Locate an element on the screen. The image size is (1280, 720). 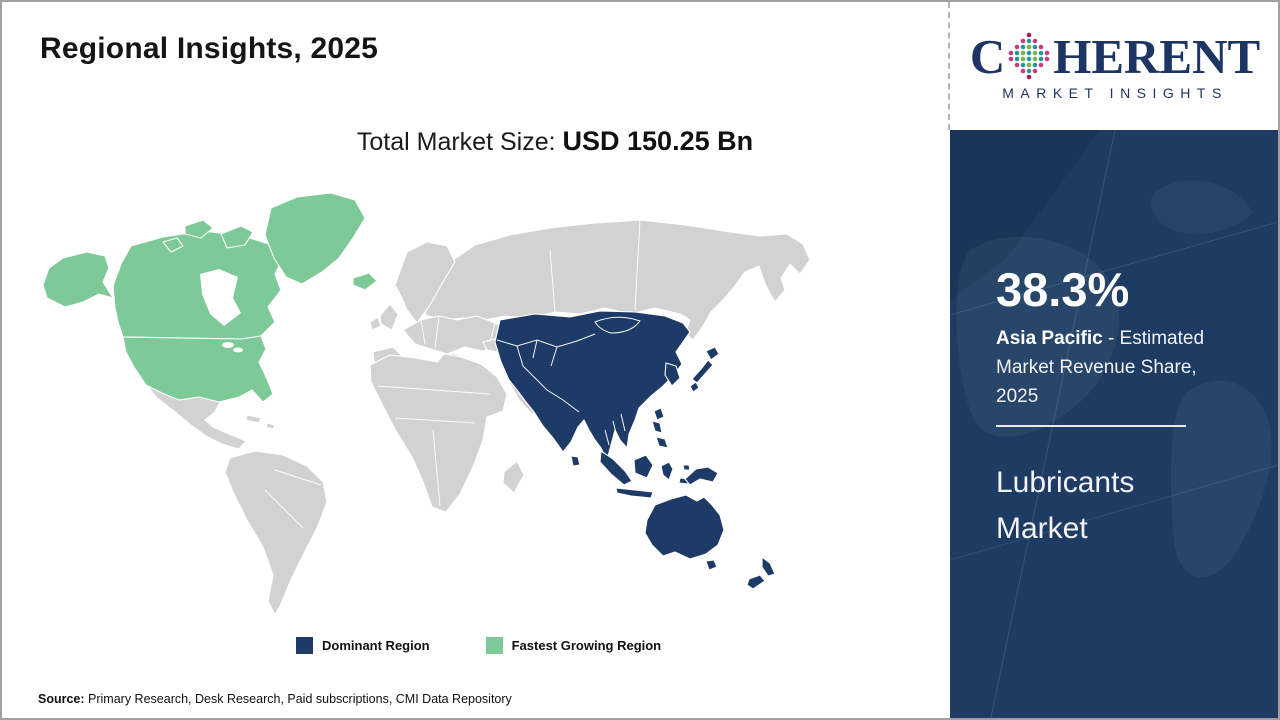
market-name-line2: Market is located at coordinates (1042, 528).